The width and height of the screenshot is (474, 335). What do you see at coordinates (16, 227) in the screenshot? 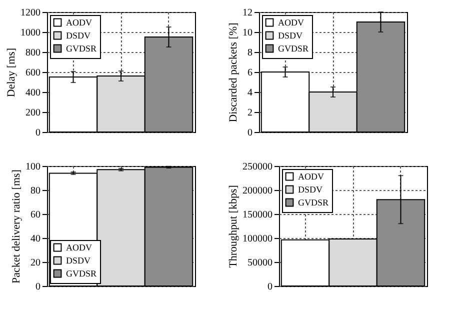
I see `y-axis-title: Packet delivery ratio [ms]` at bounding box center [16, 227].